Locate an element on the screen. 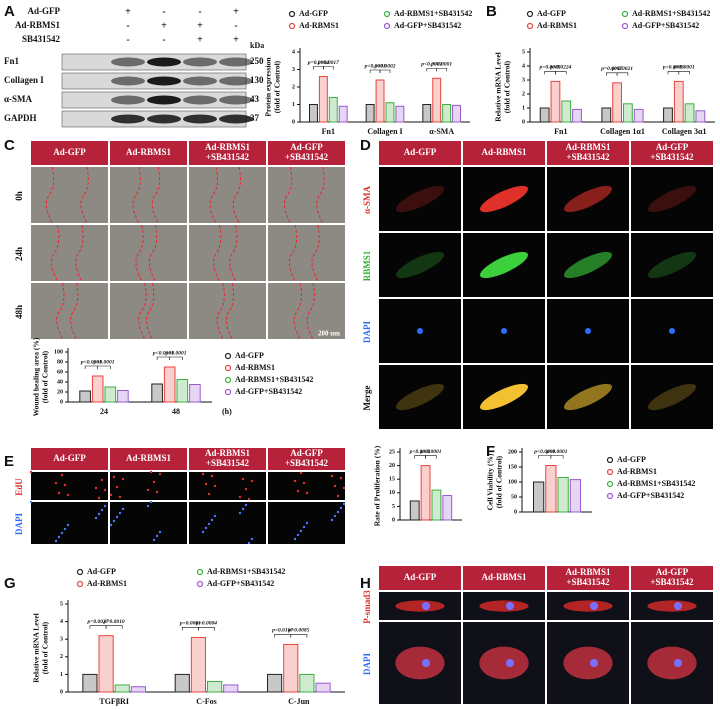  legend-label: Ad-GFP+SB431542 is located at coordinates (665, 25).